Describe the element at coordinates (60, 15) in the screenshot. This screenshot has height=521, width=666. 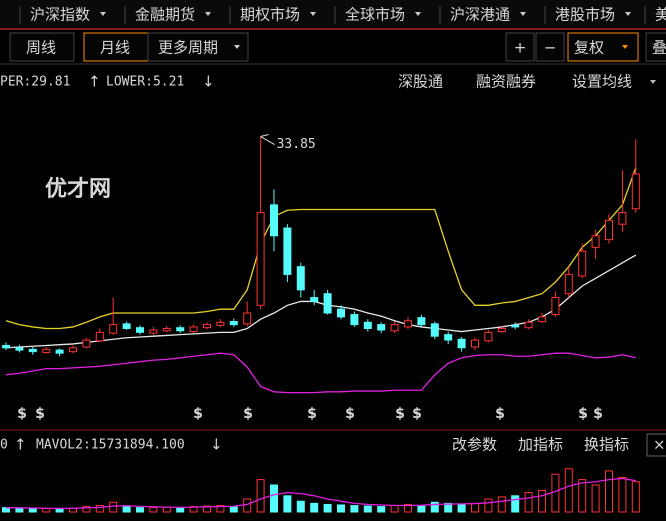
I see `menu-item: 沪深指数` at that location.